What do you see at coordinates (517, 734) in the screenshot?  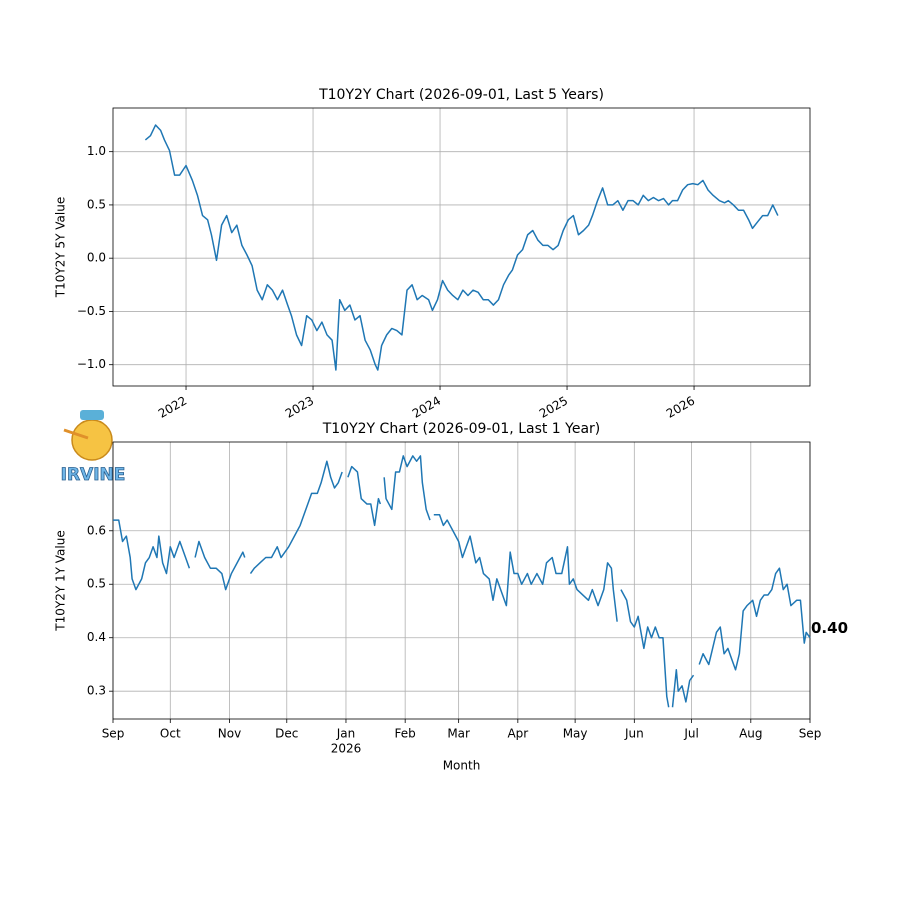 I see `x-tick-label: Apr` at bounding box center [517, 734].